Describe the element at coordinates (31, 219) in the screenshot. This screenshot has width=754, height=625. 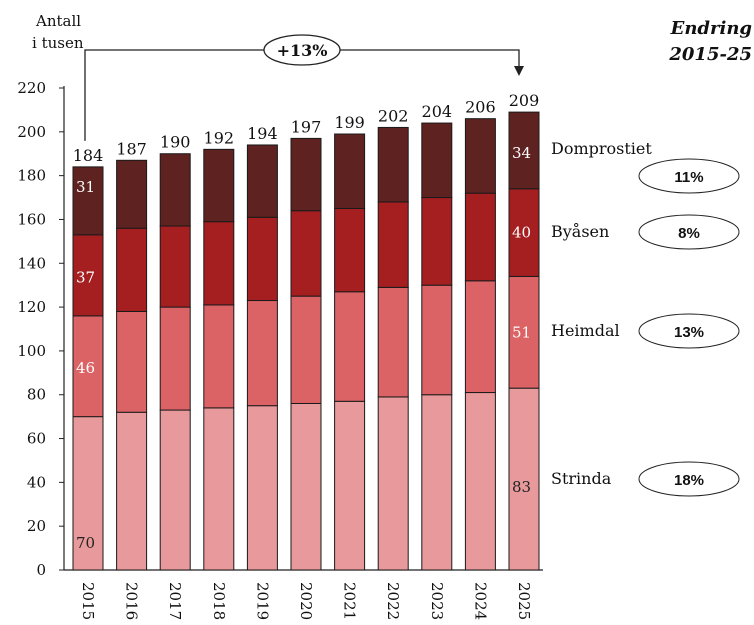
I see `y-tick-label: 160` at that location.